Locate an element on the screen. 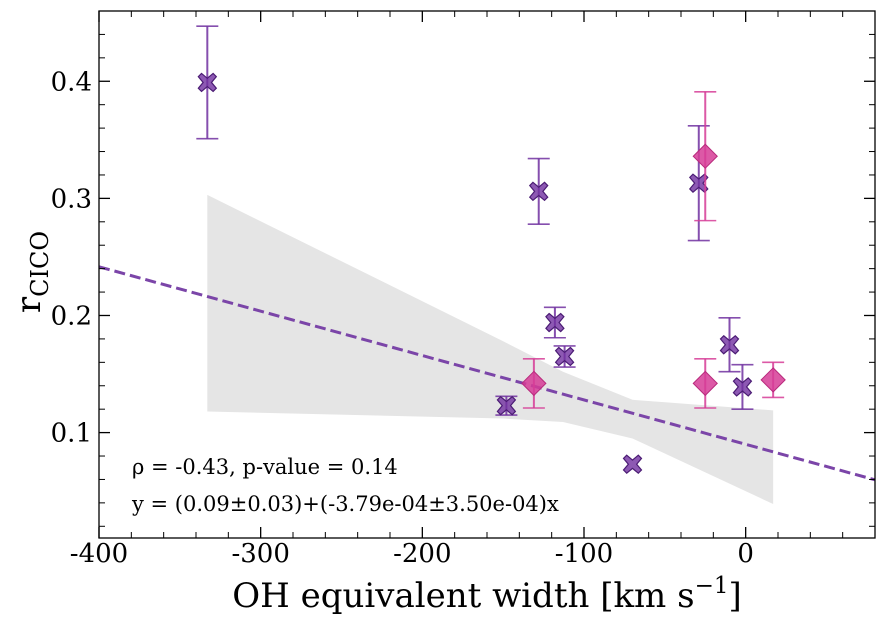  y-tick-label: 0.3 is located at coordinates (71, 199).